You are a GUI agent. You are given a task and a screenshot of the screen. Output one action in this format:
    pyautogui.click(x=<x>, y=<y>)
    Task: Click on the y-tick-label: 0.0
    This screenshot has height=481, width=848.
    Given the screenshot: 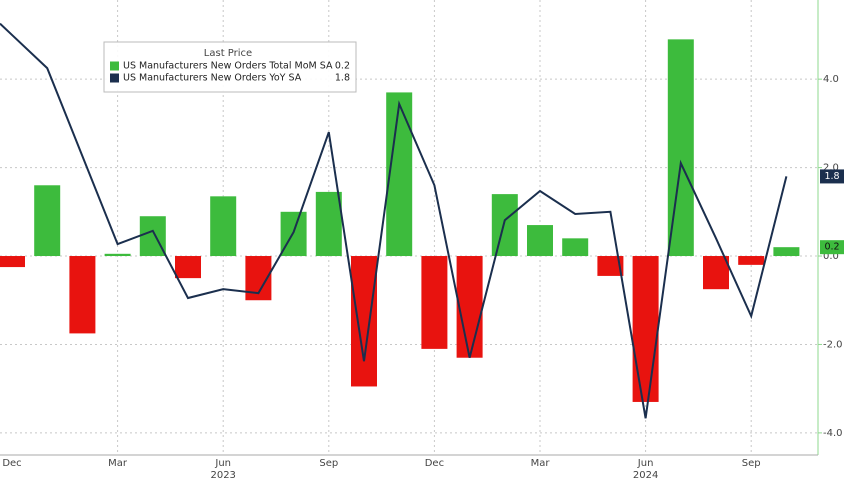 What is the action you would take?
    pyautogui.click(x=831, y=256)
    